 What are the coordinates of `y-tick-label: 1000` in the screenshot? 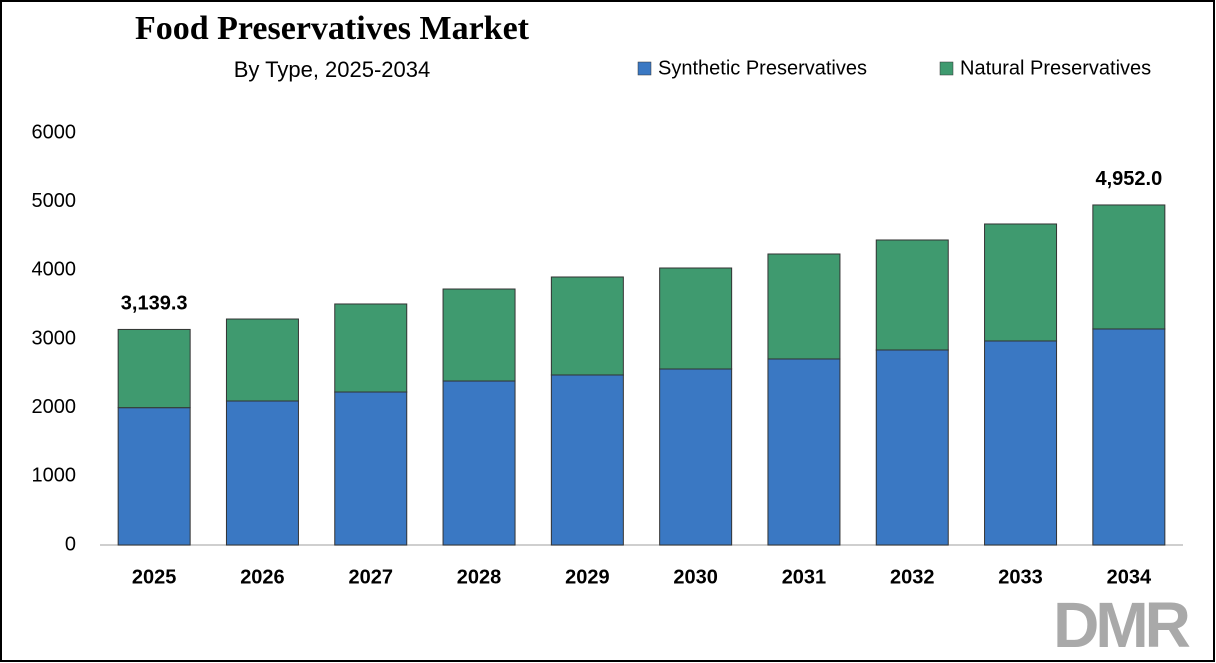 It's located at (54, 476).